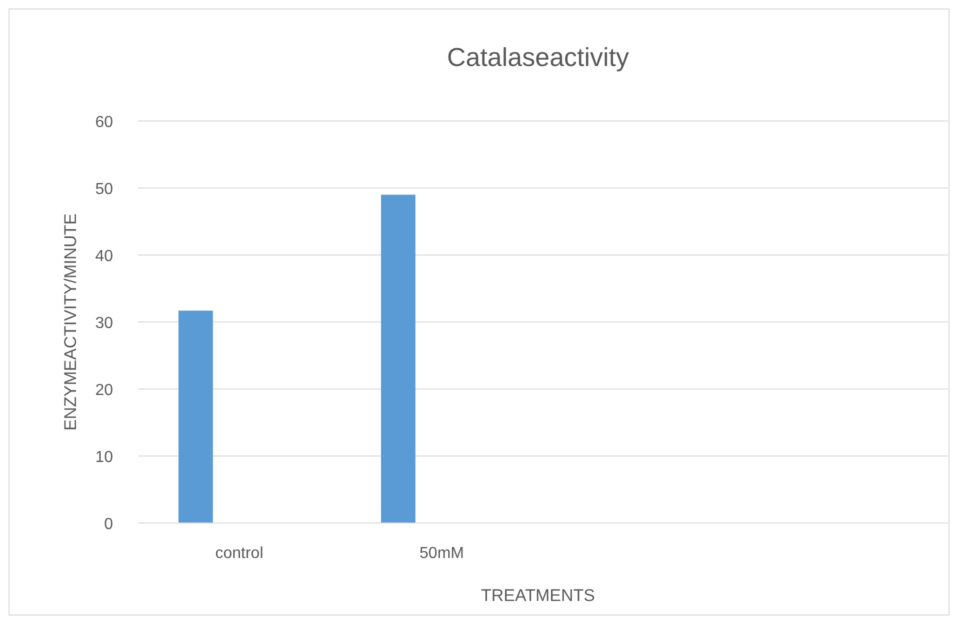 Image resolution: width=958 pixels, height=624 pixels. Describe the element at coordinates (538, 595) in the screenshot. I see `x-axis-title: TREATMENTS` at that location.